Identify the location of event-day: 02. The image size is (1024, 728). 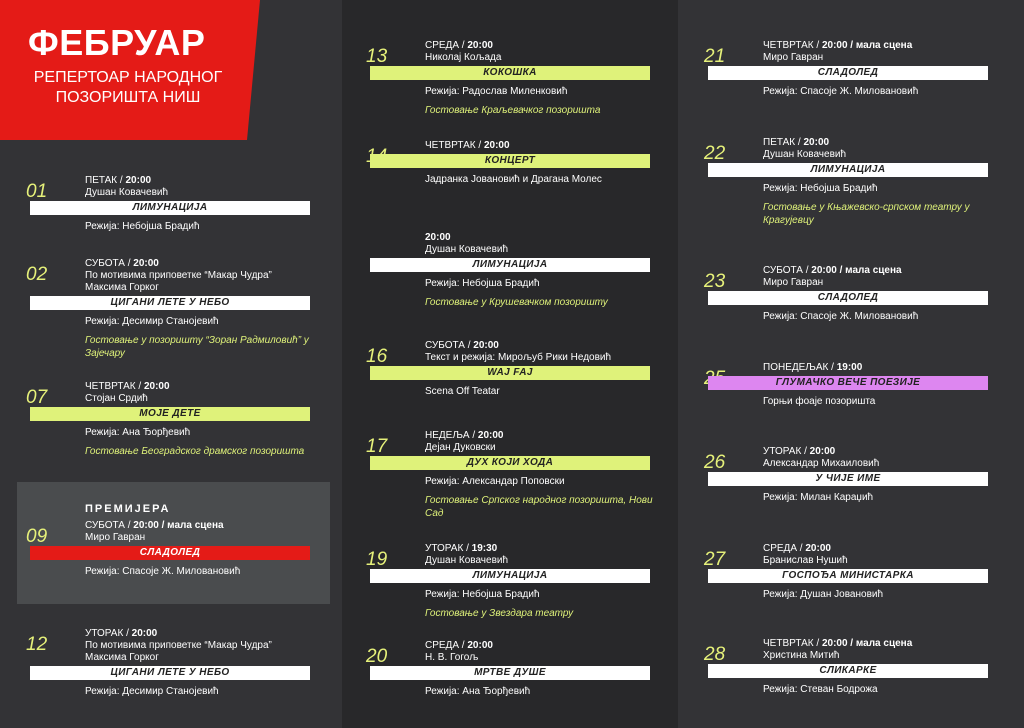
(37, 274).